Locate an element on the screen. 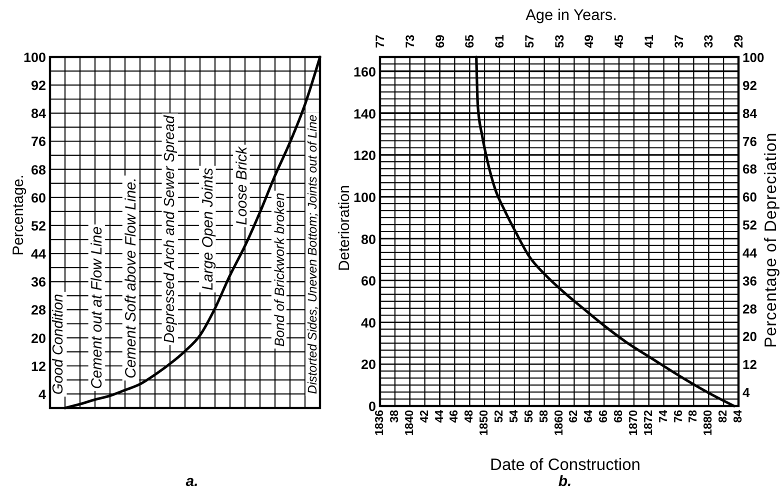  annotation: Distorted Sides, Uneven Bottom; Joints out of Line is located at coordinates (312, 254).